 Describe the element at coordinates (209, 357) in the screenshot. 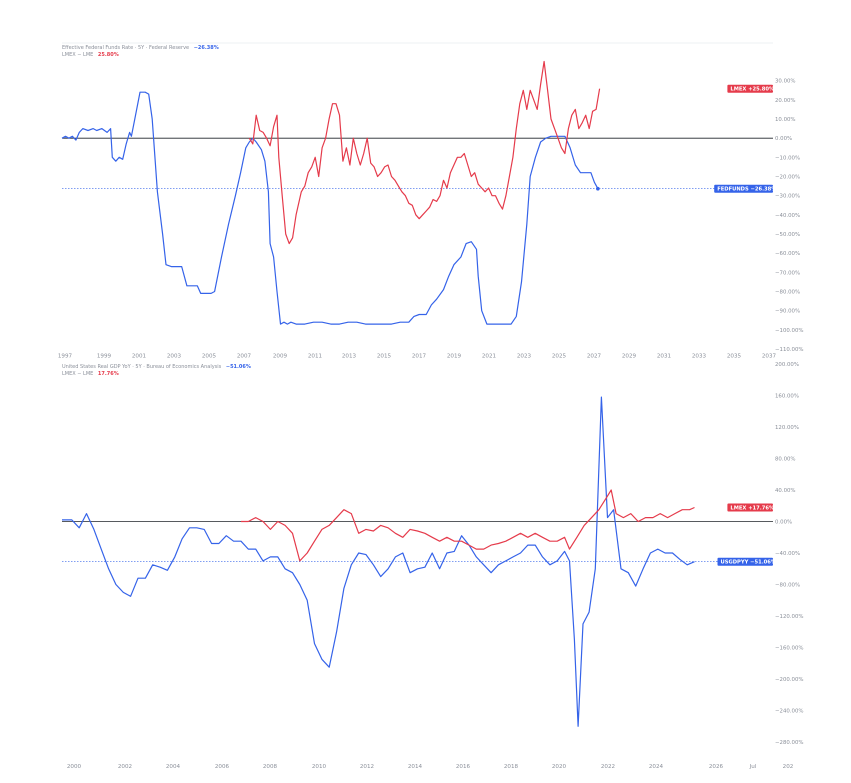

I see `x-tick-label: 2005` at that location.